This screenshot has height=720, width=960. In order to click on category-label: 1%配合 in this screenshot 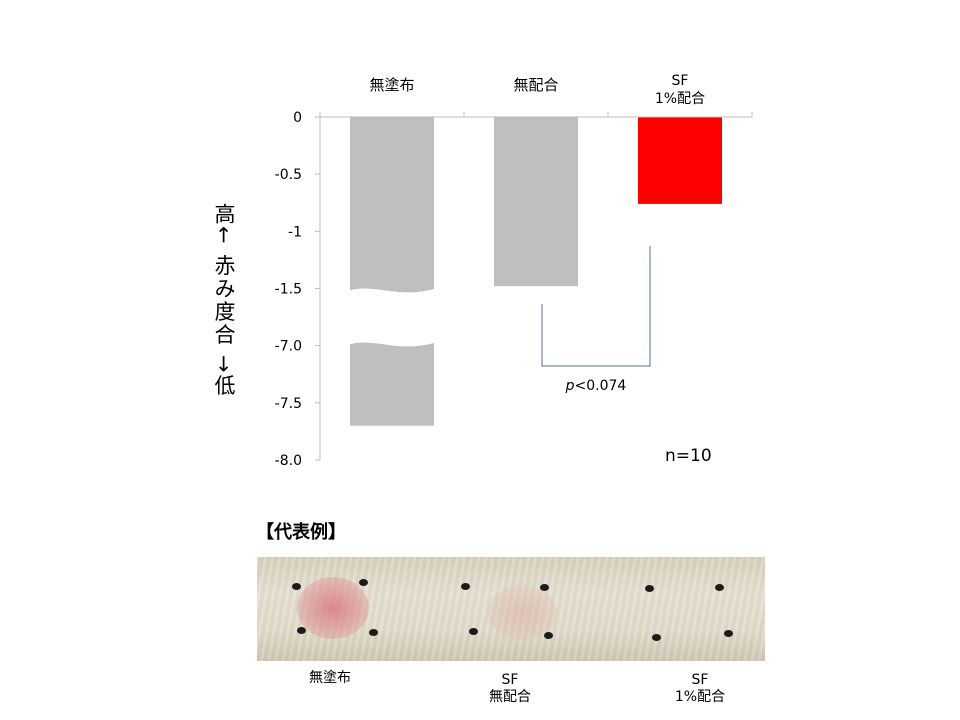, I will do `click(680, 99)`.